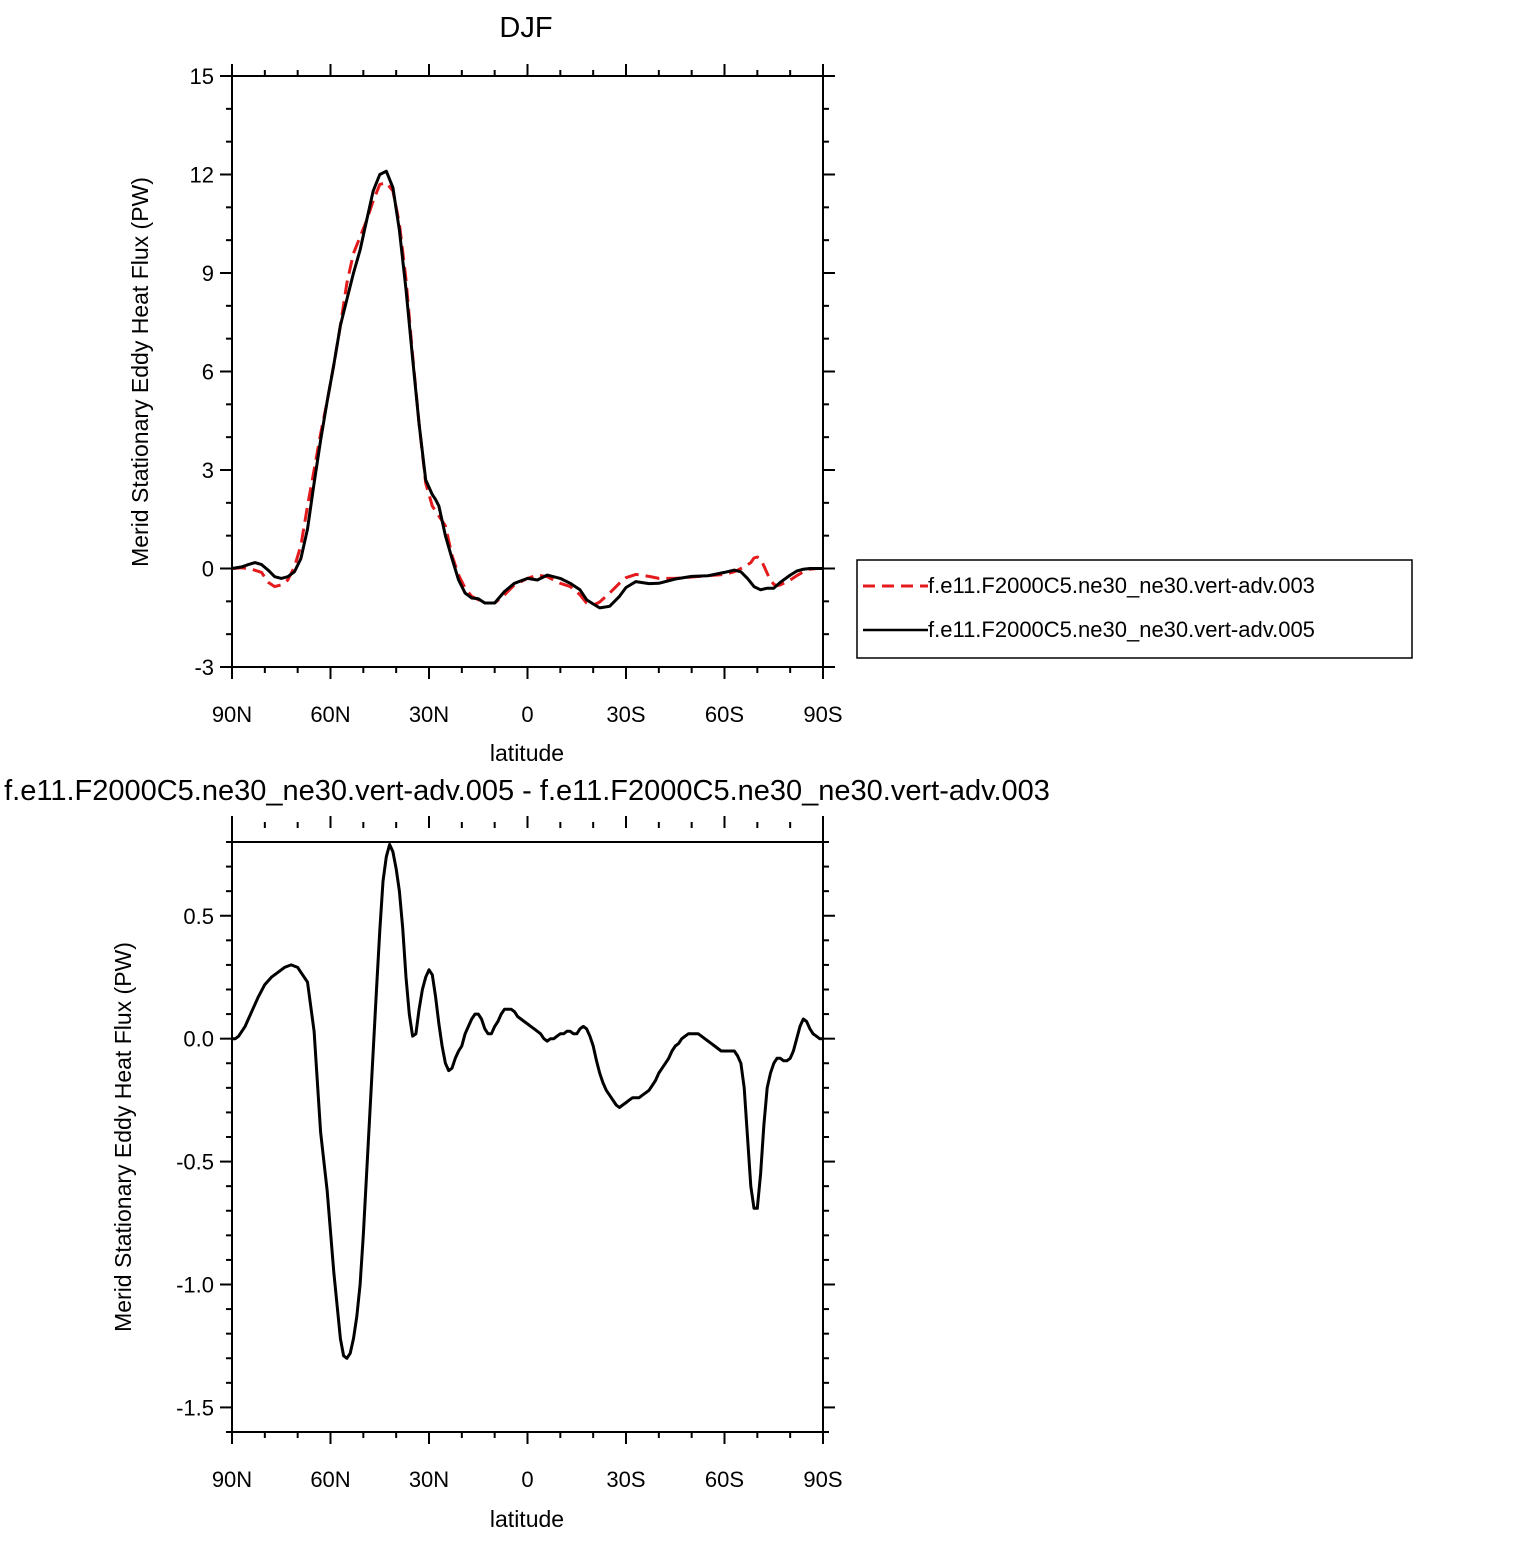 This screenshot has height=1541, width=1519. I want to click on y-tick-label: -1.5, so click(195, 1407).